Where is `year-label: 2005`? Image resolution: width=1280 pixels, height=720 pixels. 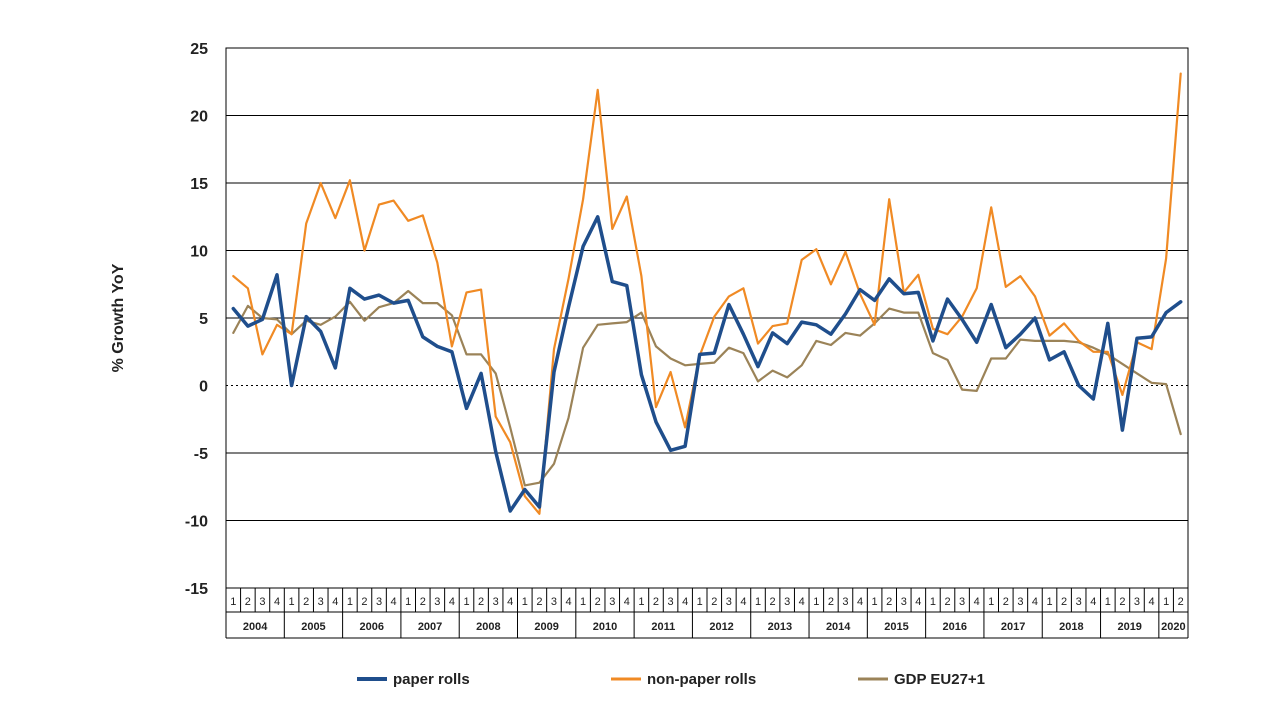 year-label: 2005 is located at coordinates (313, 627).